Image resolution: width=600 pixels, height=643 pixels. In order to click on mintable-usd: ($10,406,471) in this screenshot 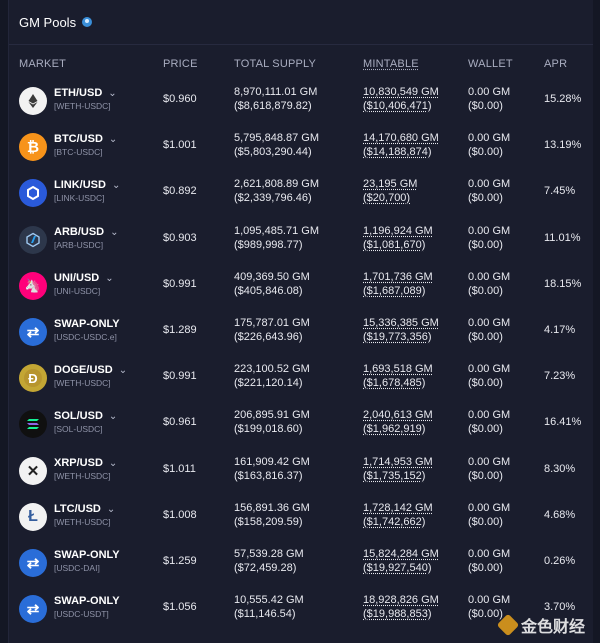, I will do `click(397, 106)`.